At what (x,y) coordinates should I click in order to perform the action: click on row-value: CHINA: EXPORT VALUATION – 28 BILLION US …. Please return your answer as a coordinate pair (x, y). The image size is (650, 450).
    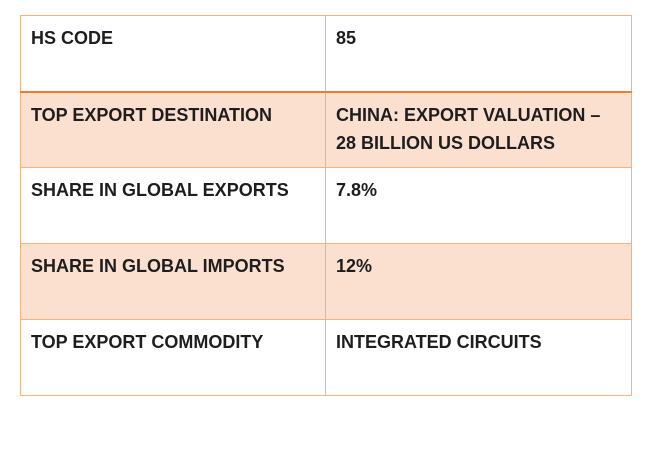
    Looking at the image, I should click on (478, 129).